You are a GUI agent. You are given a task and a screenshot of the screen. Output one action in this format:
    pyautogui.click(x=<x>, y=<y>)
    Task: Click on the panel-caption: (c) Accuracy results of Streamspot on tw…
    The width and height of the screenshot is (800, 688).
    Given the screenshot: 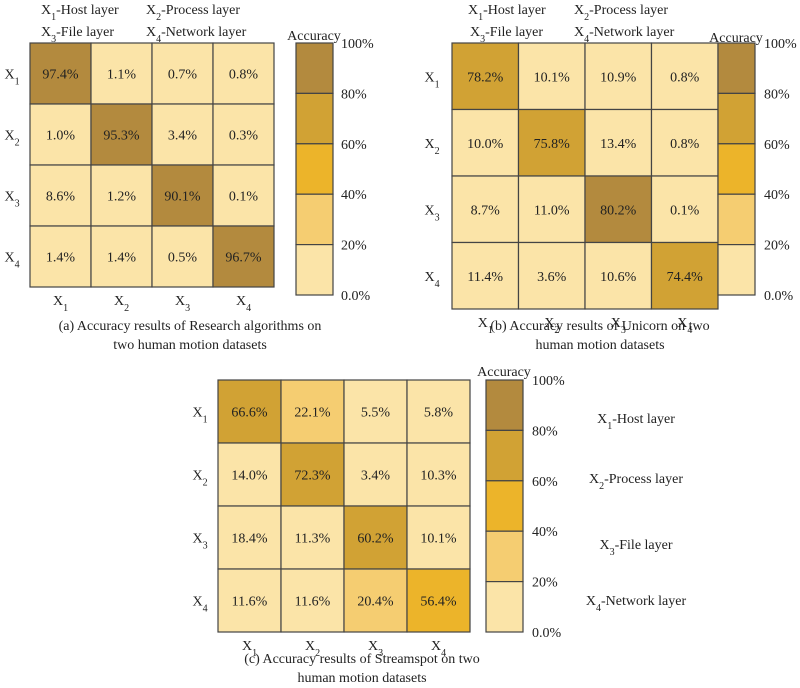 What is the action you would take?
    pyautogui.click(x=362, y=659)
    